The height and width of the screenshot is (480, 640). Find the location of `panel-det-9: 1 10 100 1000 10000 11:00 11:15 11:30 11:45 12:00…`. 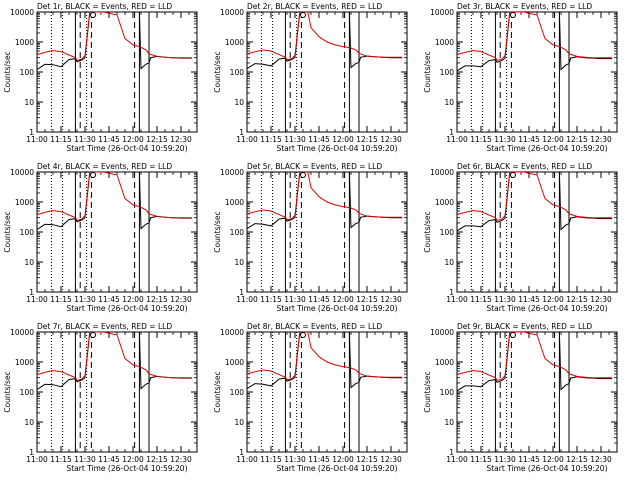

panel-det-9: 1 10 100 1000 10000 11:00 11:15 11:30 11:45 12:00… is located at coordinates (520, 397).